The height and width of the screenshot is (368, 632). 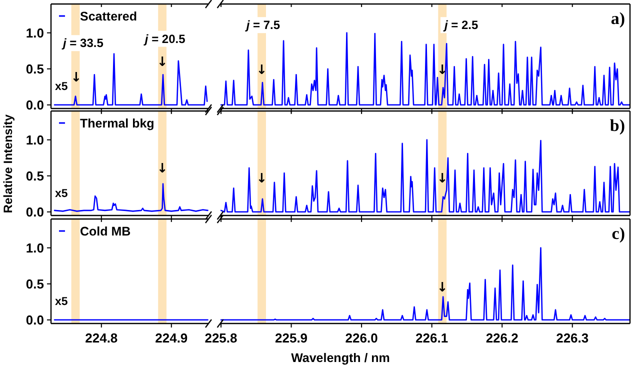 What do you see at coordinates (105, 231) in the screenshot?
I see `legend-label: Cold MB` at bounding box center [105, 231].